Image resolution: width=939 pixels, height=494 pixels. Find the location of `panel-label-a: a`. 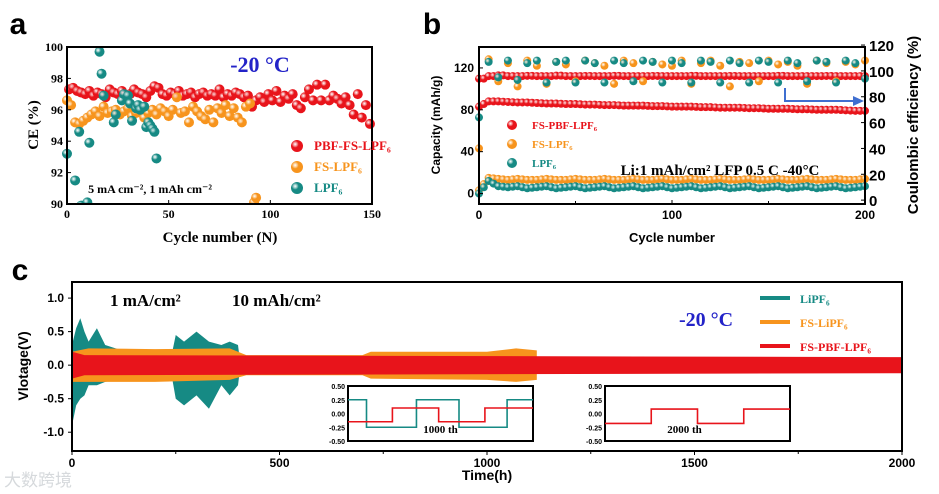

panel-label-a: a is located at coordinates (18, 24).